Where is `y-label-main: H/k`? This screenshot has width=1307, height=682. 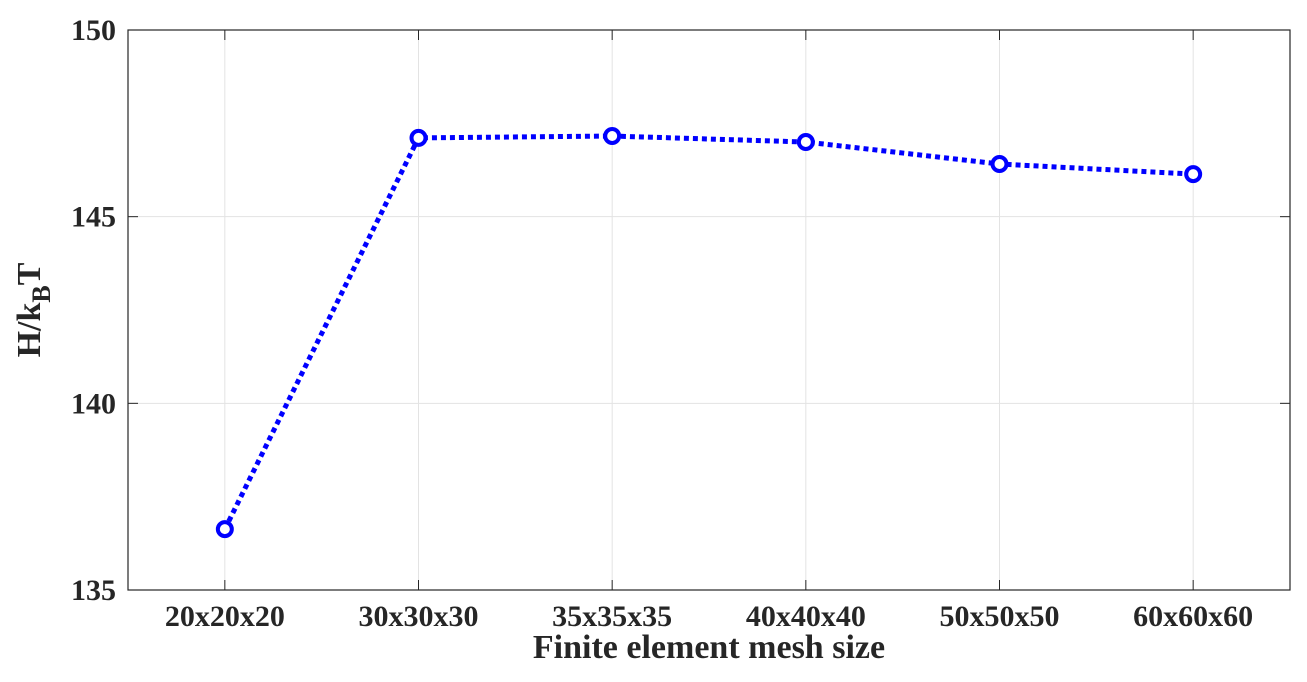 y-label-main: H/k is located at coordinates (29, 330).